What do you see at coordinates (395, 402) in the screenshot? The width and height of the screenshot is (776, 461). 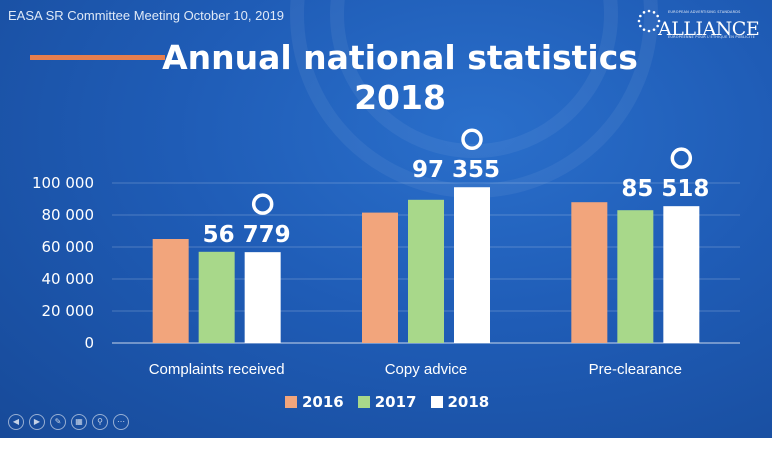 I see `legend-label-2017: 2017` at bounding box center [395, 402].